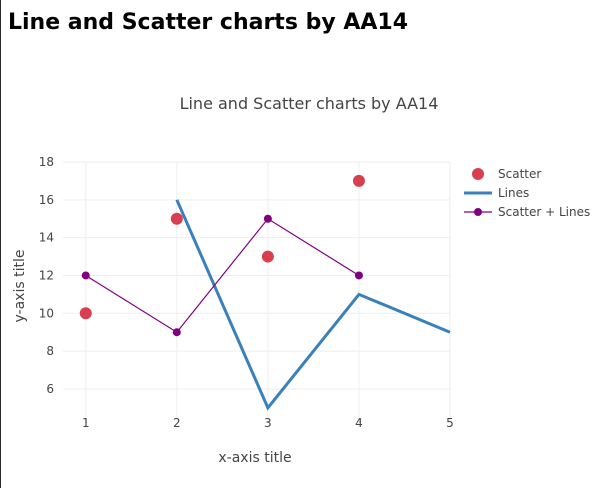 The width and height of the screenshot is (594, 488). What do you see at coordinates (46, 313) in the screenshot?
I see `y-tick-label: 10` at bounding box center [46, 313].